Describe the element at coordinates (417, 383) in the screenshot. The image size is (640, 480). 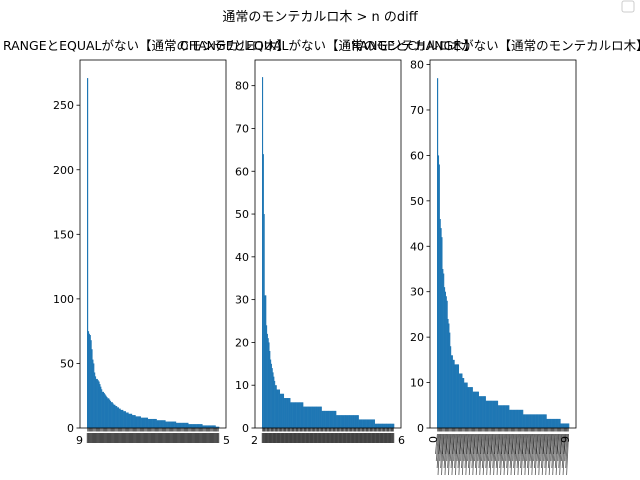
I see `y-tick-label: 10` at that location.